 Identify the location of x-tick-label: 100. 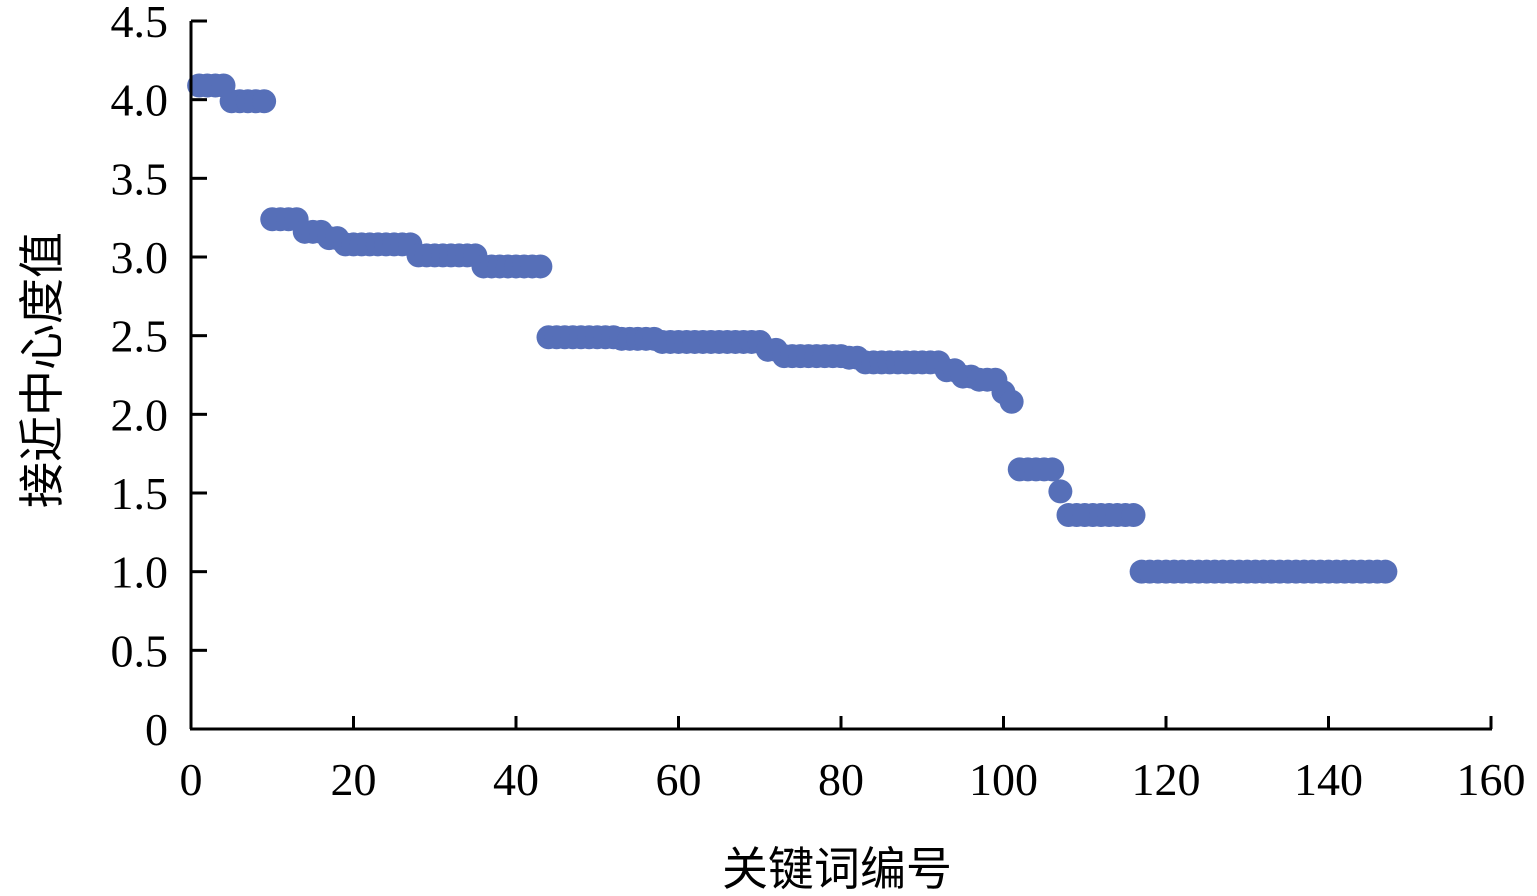
(1003, 779).